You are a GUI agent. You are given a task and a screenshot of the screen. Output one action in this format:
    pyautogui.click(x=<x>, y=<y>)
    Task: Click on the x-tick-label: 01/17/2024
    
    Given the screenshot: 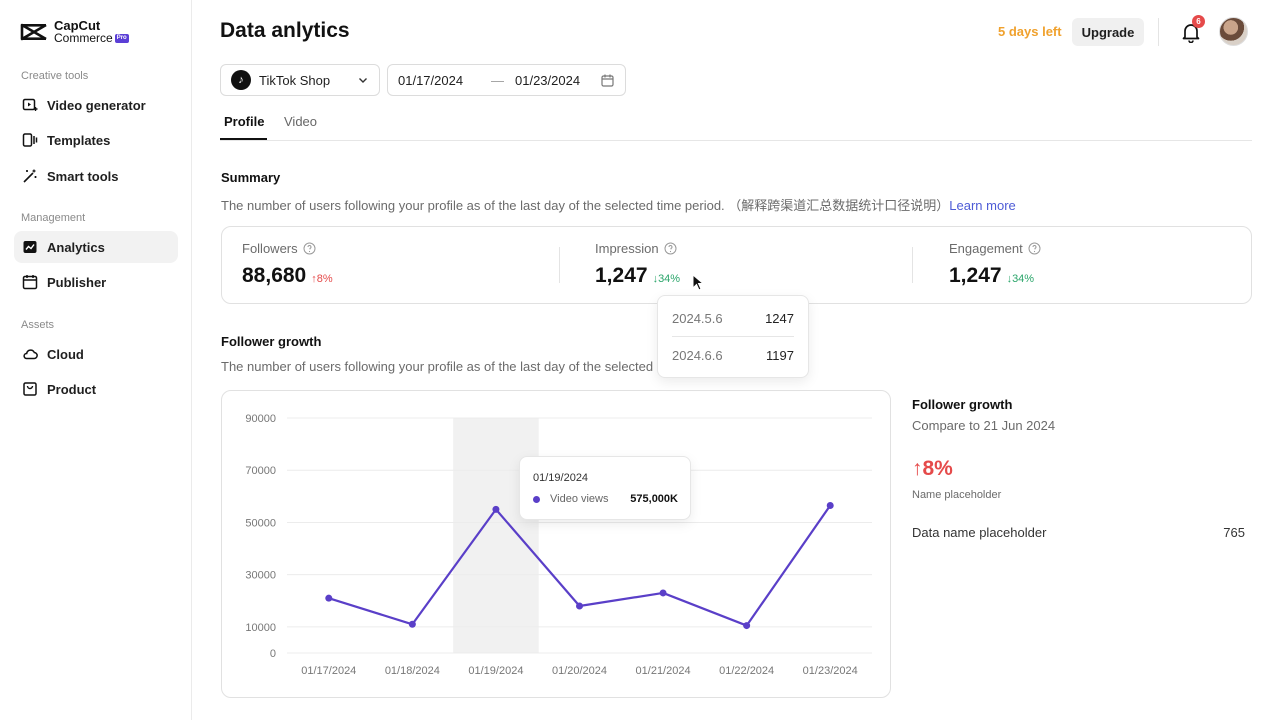 What is the action you would take?
    pyautogui.click(x=328, y=671)
    